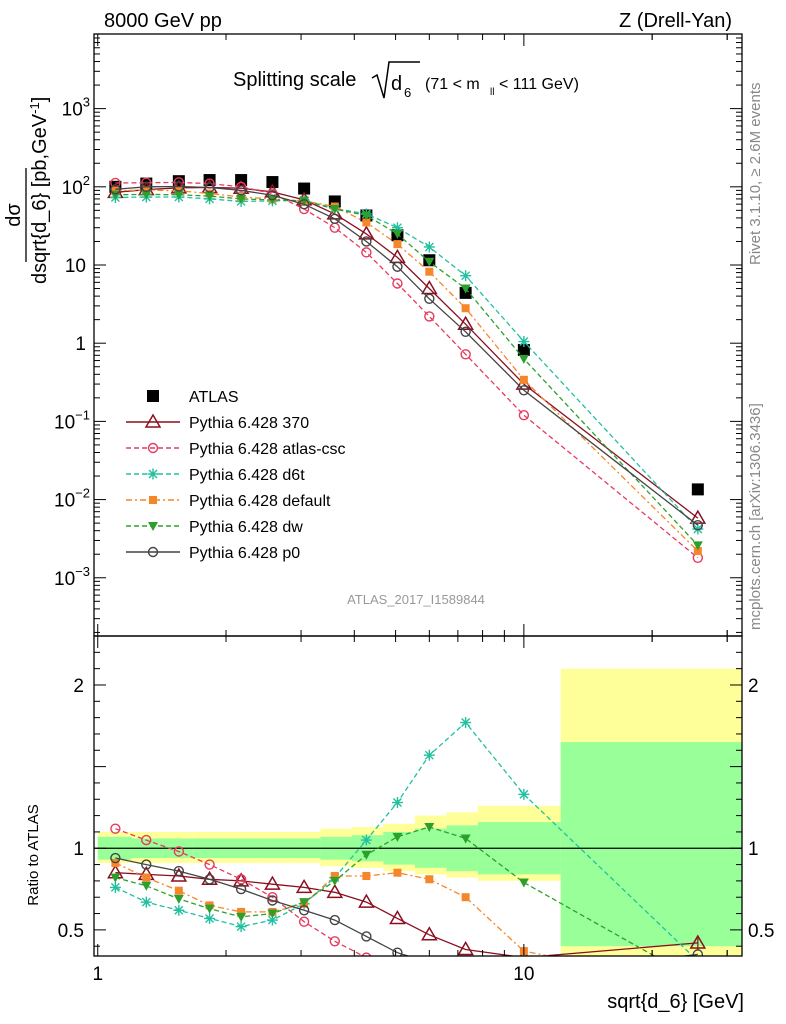 Image resolution: width=786 pixels, height=1024 pixels. What do you see at coordinates (76, 186) in the screenshot?
I see `y-tick-label: 10²` at bounding box center [76, 186].